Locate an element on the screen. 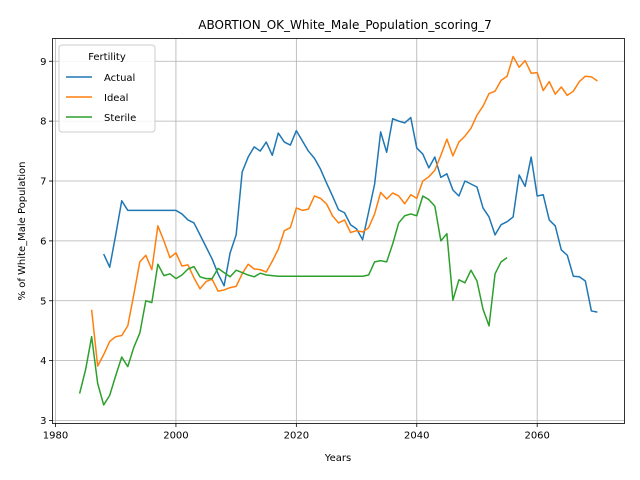  x-tick-label: 1980 is located at coordinates (55, 436).